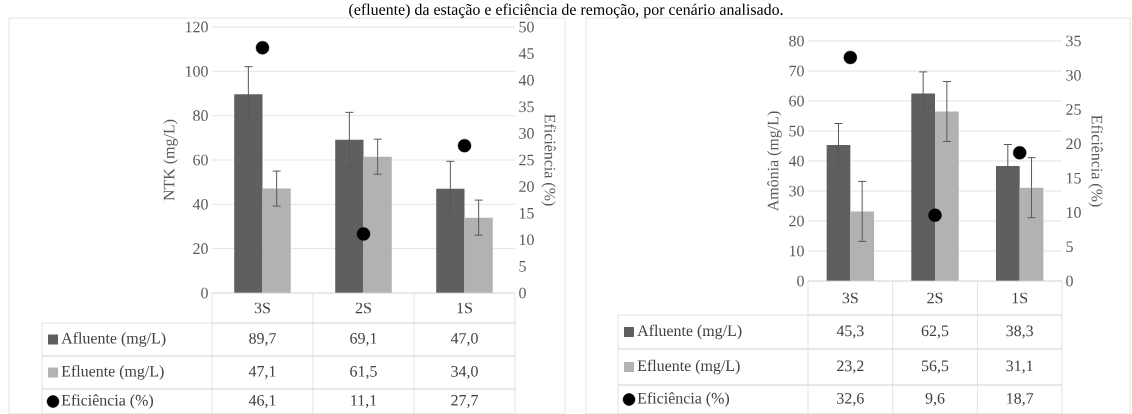 The width and height of the screenshot is (1132, 414). What do you see at coordinates (1020, 399) in the screenshot?
I see `data-label: 18,7` at bounding box center [1020, 399].